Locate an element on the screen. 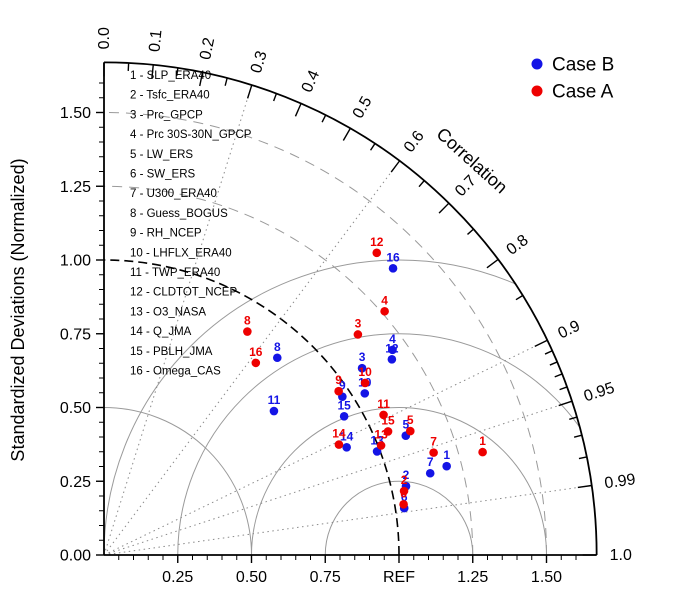  y-tick-label: 0.25 is located at coordinates (75, 482).